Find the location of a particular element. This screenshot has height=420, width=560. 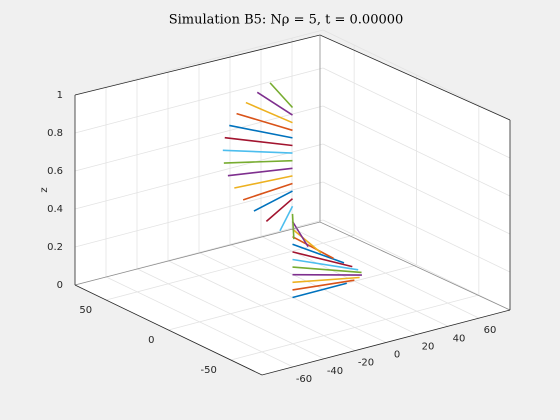

z-tick-label: 0.8 is located at coordinates (55, 133).